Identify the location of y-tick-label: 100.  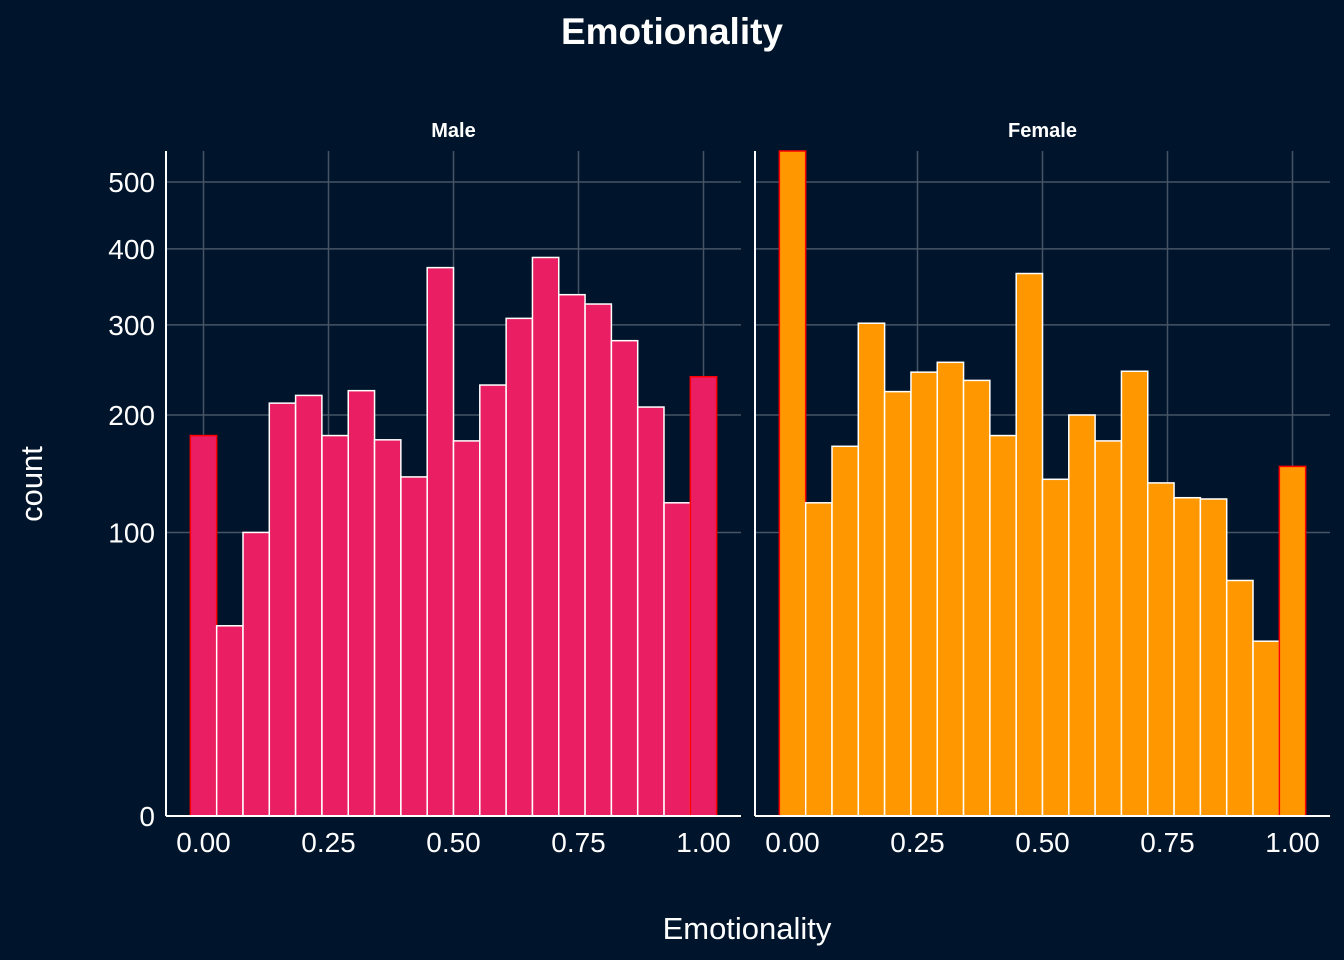
(131, 532).